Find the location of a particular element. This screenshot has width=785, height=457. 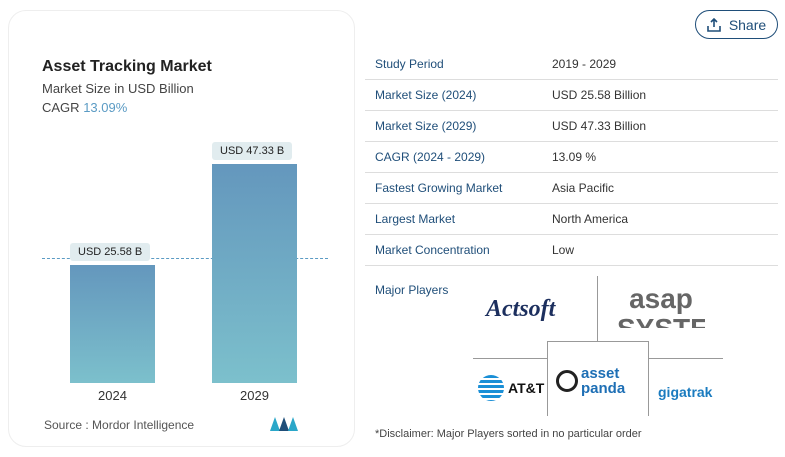

row-value: North America is located at coordinates (590, 219).